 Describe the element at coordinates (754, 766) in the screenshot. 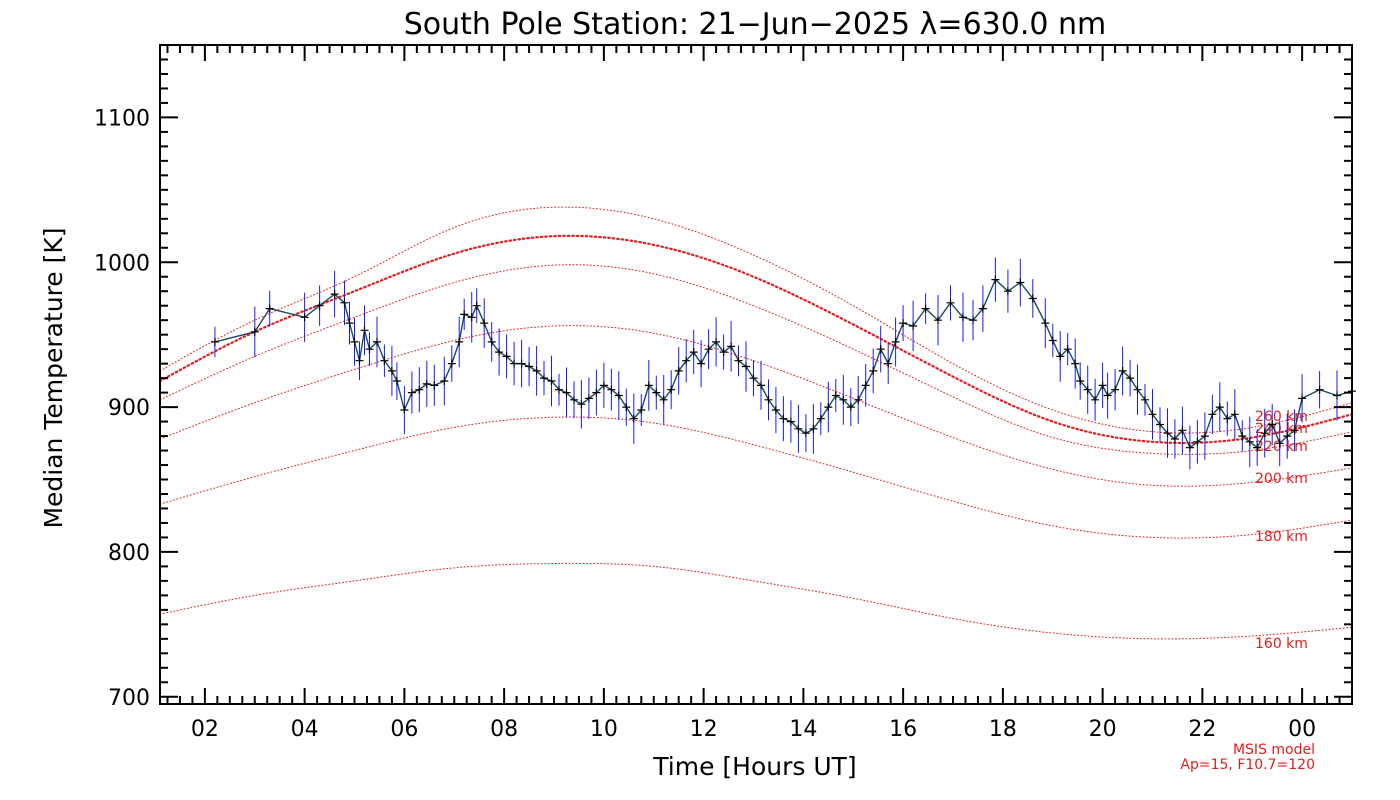

I see `x-axis-label: Time [Hours UT]` at that location.